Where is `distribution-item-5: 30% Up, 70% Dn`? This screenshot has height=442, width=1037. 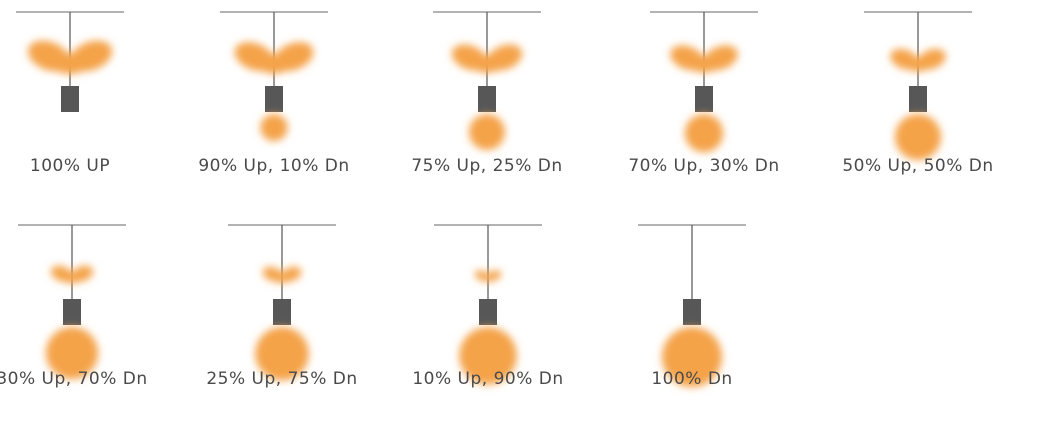
distribution-item-5: 30% Up, 70% Dn is located at coordinates (86, 323).